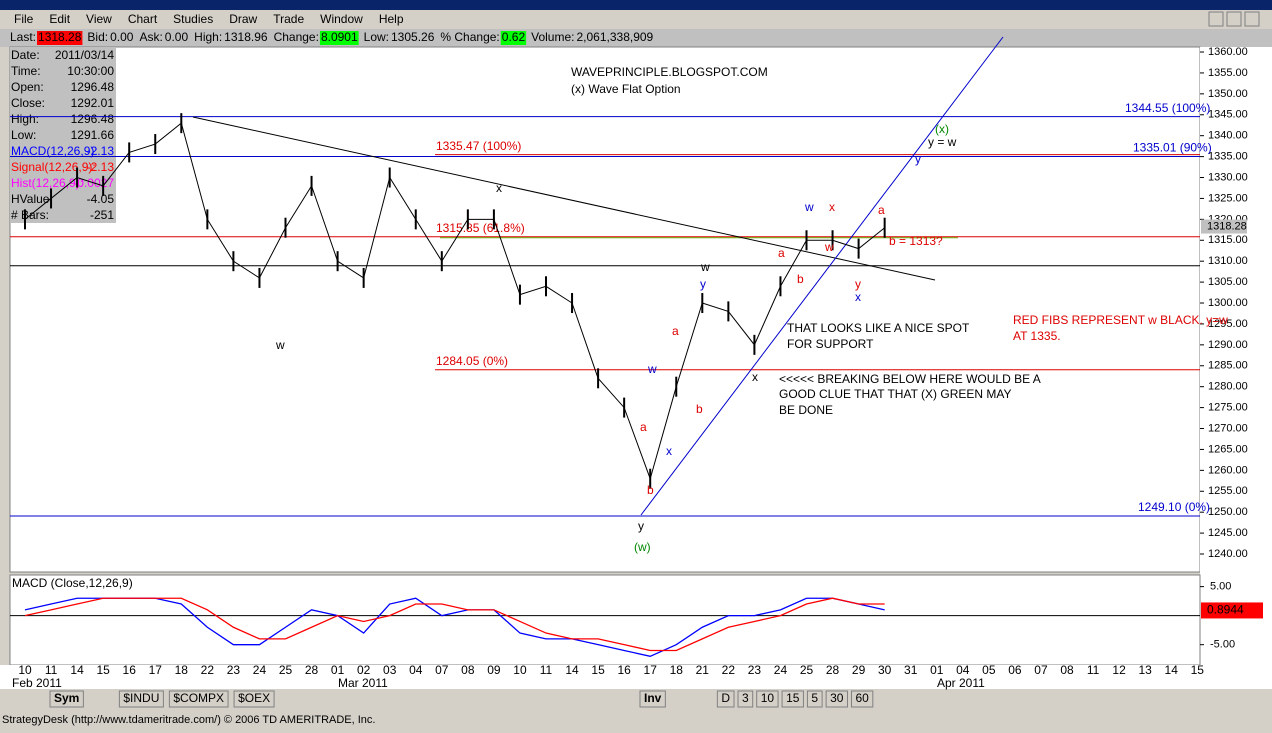 The image size is (1272, 733). Describe the element at coordinates (669, 72) in the screenshot. I see `annotation: WAVEPRINCIPLE.BLOGSPOT.COM` at that location.